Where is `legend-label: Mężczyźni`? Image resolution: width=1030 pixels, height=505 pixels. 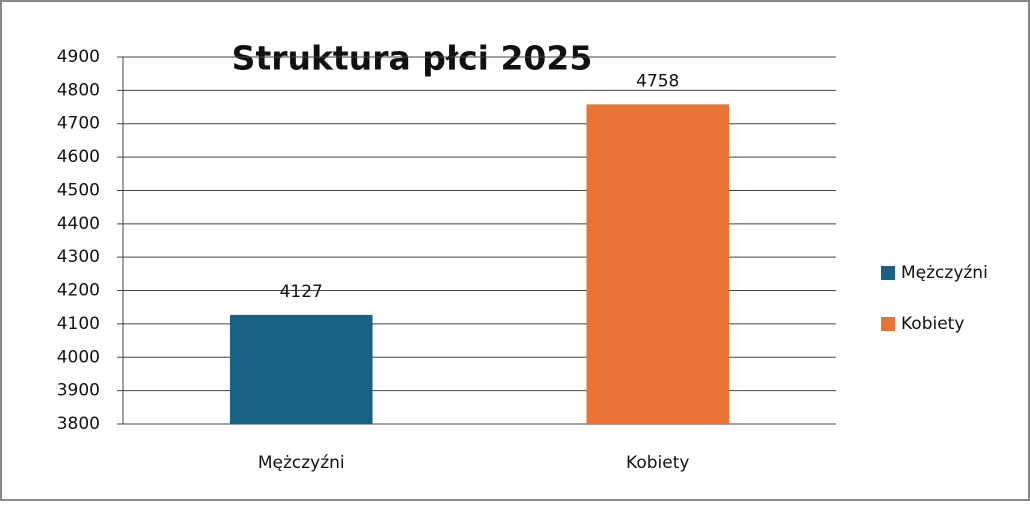 legend-label: Mężczyźni is located at coordinates (944, 273).